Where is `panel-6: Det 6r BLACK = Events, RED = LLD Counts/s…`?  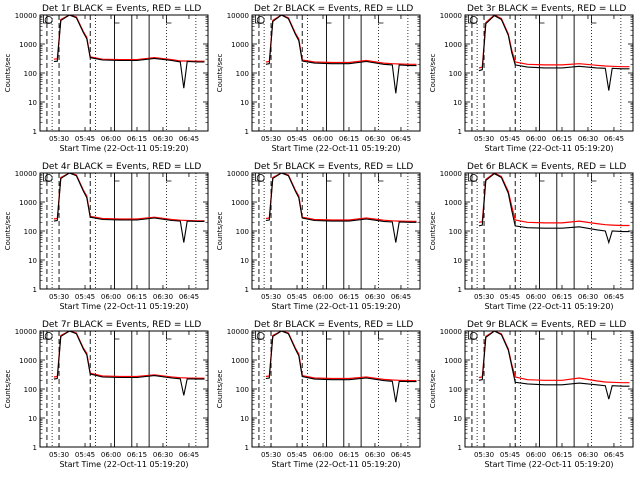
panel-6: Det 6r BLACK = Events, RED = LLD Counts/s… is located at coordinates (531, 236).